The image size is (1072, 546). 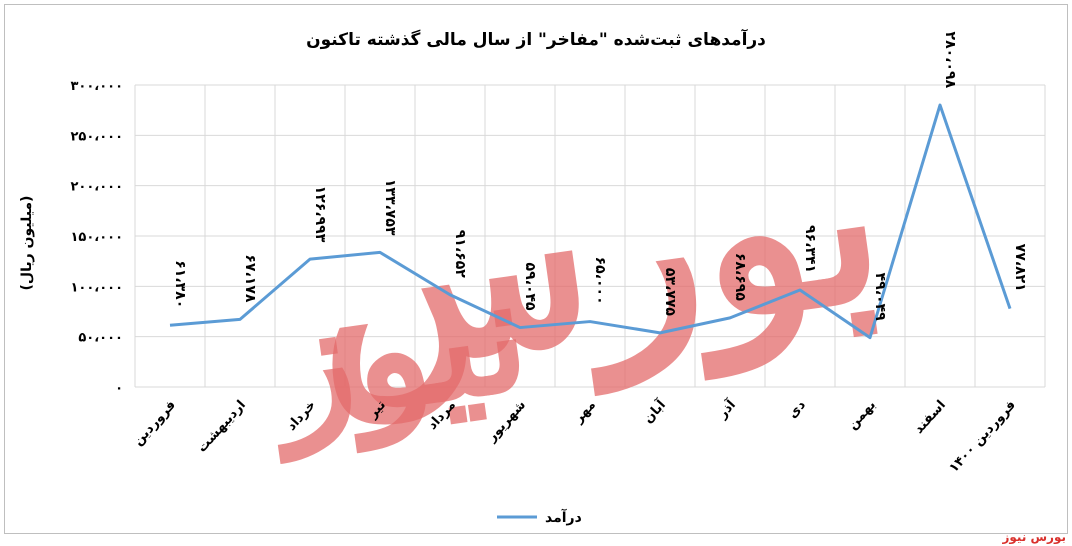 I want to click on y-tick-label: ۳۰۰،۰۰۰, so click(x=96, y=86).